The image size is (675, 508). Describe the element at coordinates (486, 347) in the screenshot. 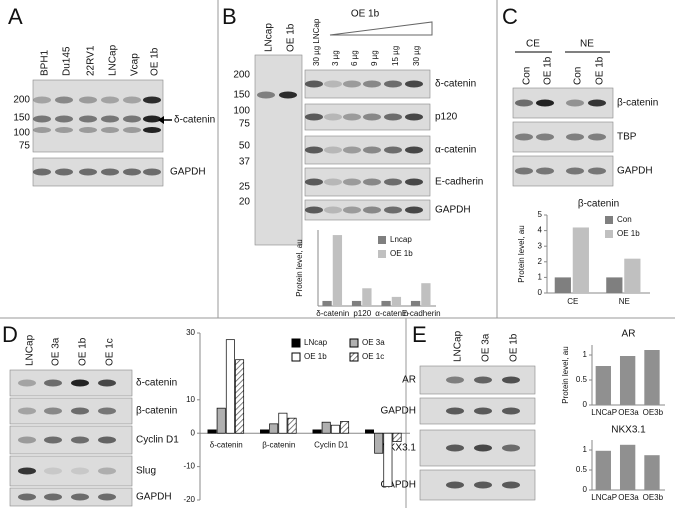

I see `lane-label: OE 3a` at that location.